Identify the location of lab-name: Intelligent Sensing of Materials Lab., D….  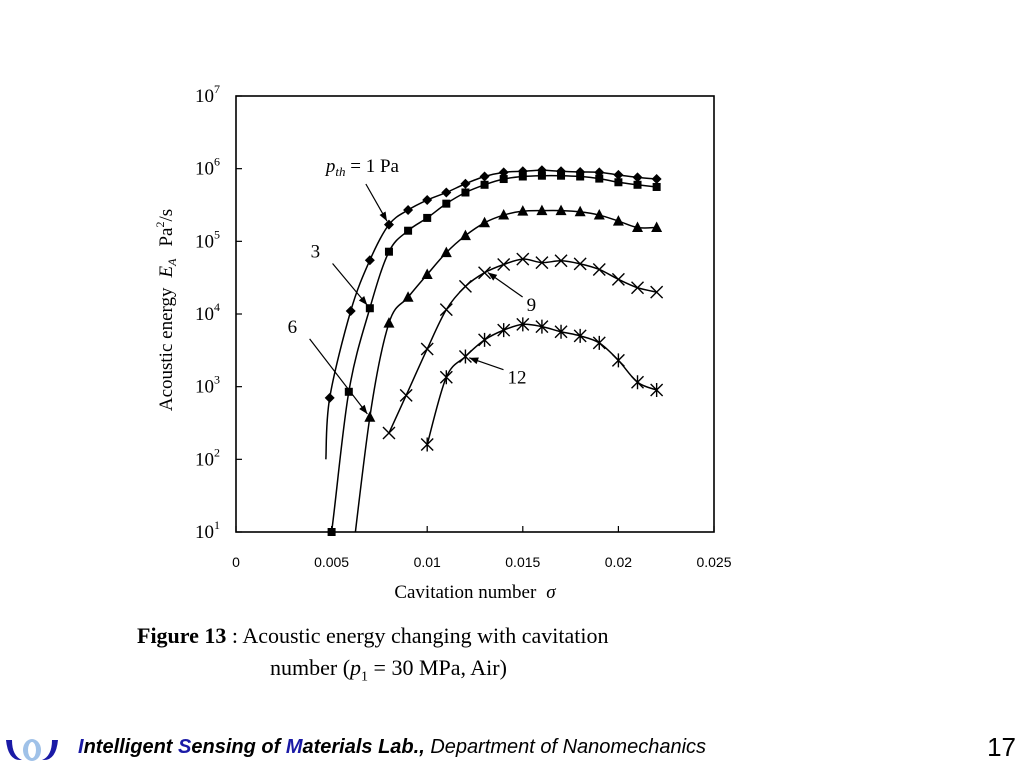
(392, 747).